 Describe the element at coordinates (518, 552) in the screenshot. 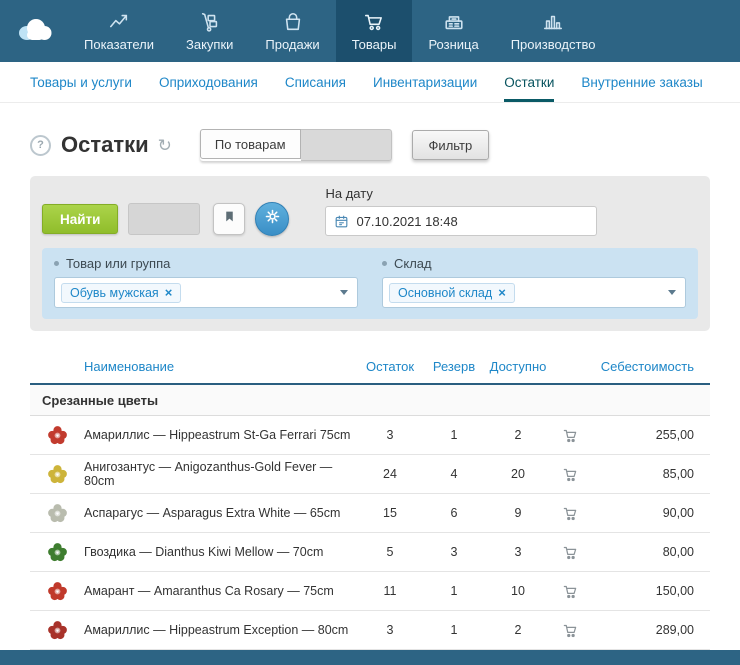

I see `available-value: 3` at that location.